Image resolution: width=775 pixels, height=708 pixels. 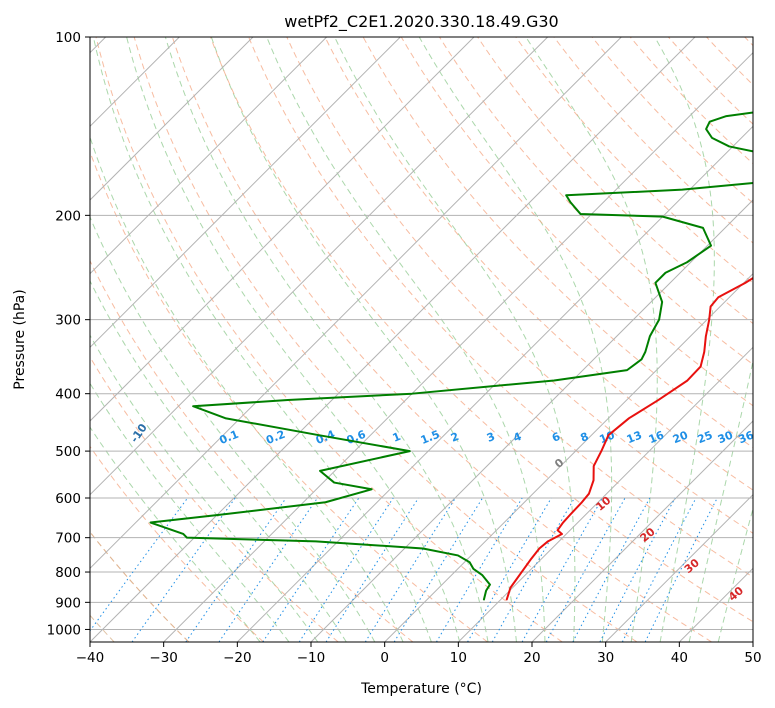 I want to click on x-tick-label: −20, so click(x=237, y=658).